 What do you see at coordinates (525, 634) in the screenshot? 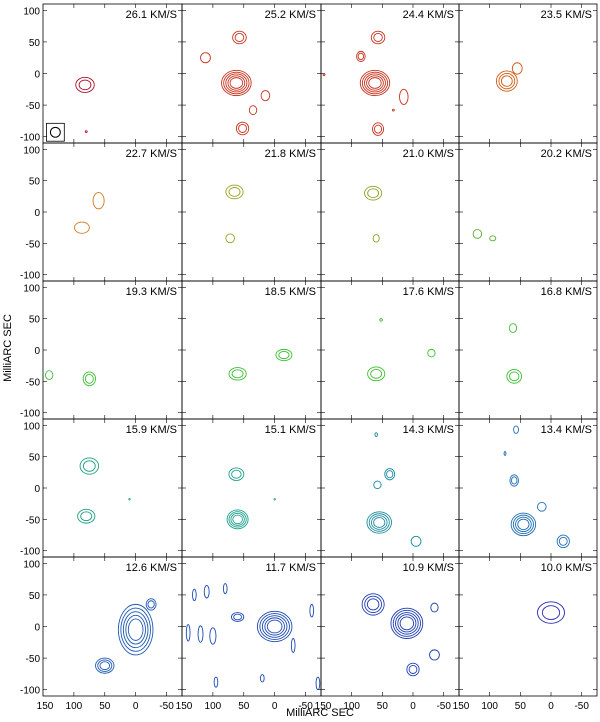
I see `channel-panel: 10.0 KM/S 150 100 50 0 -50` at bounding box center [525, 634].